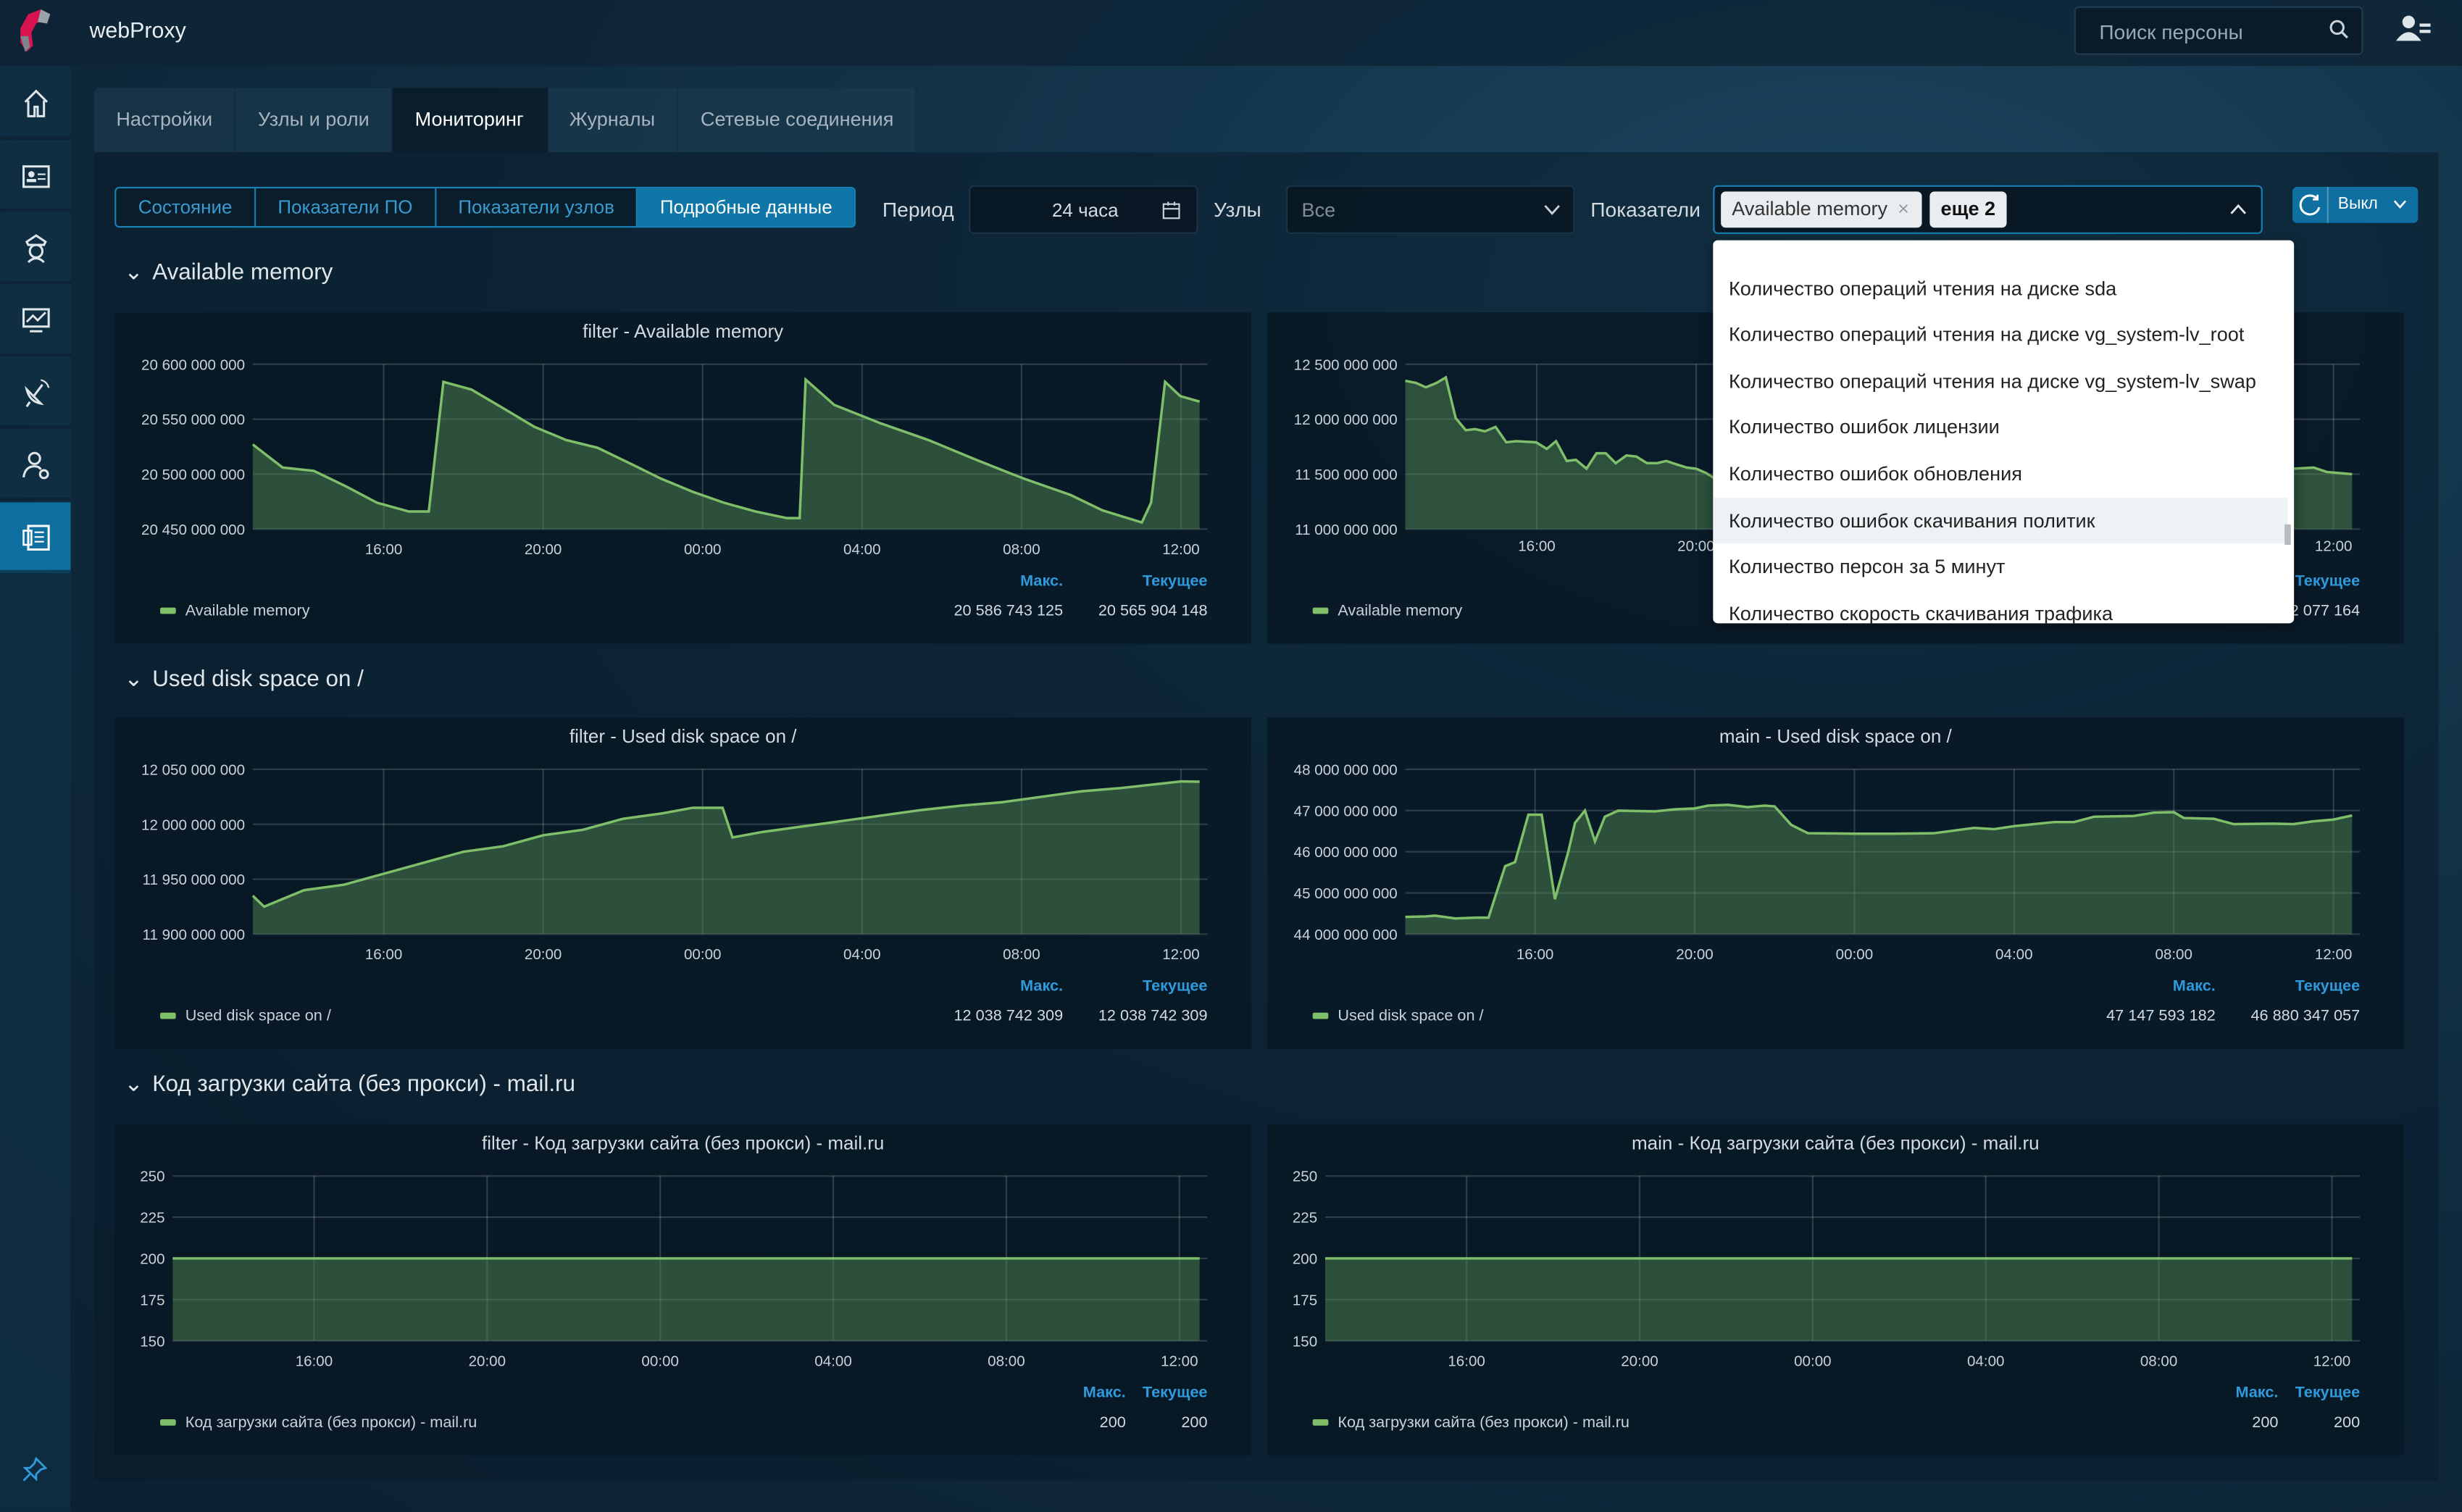  Describe the element at coordinates (2413, 30) in the screenshot. I see `user-settings-icon` at that location.